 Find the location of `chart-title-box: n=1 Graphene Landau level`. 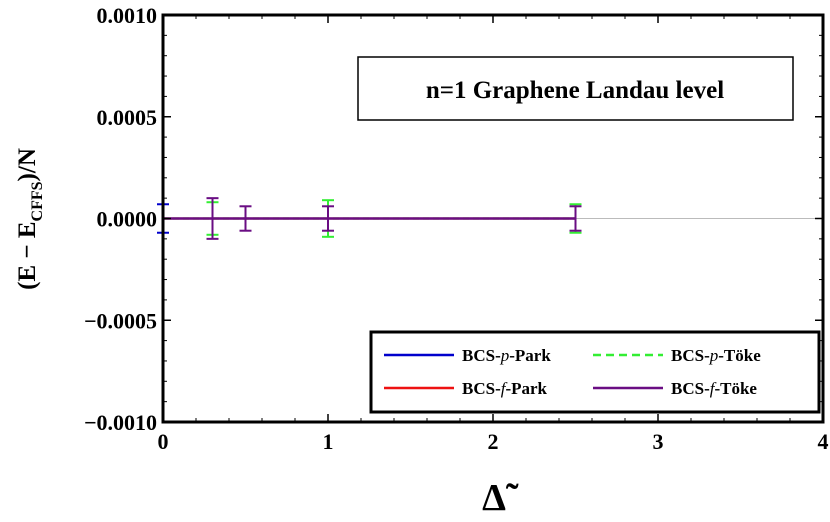

chart-title-box: n=1 Graphene Landau level is located at coordinates (575, 88).